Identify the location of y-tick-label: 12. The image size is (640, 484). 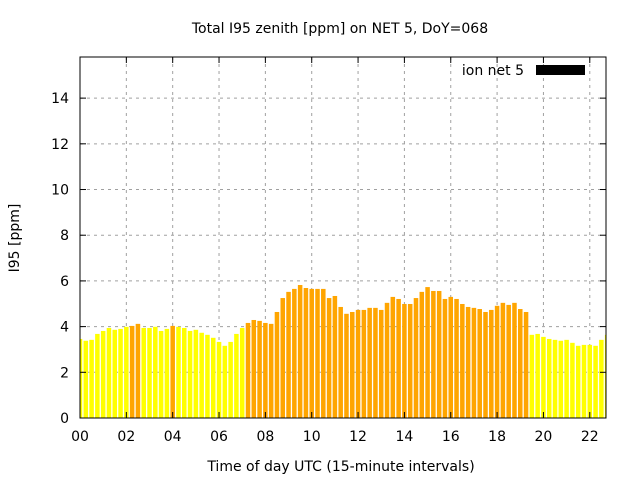
(60, 145).